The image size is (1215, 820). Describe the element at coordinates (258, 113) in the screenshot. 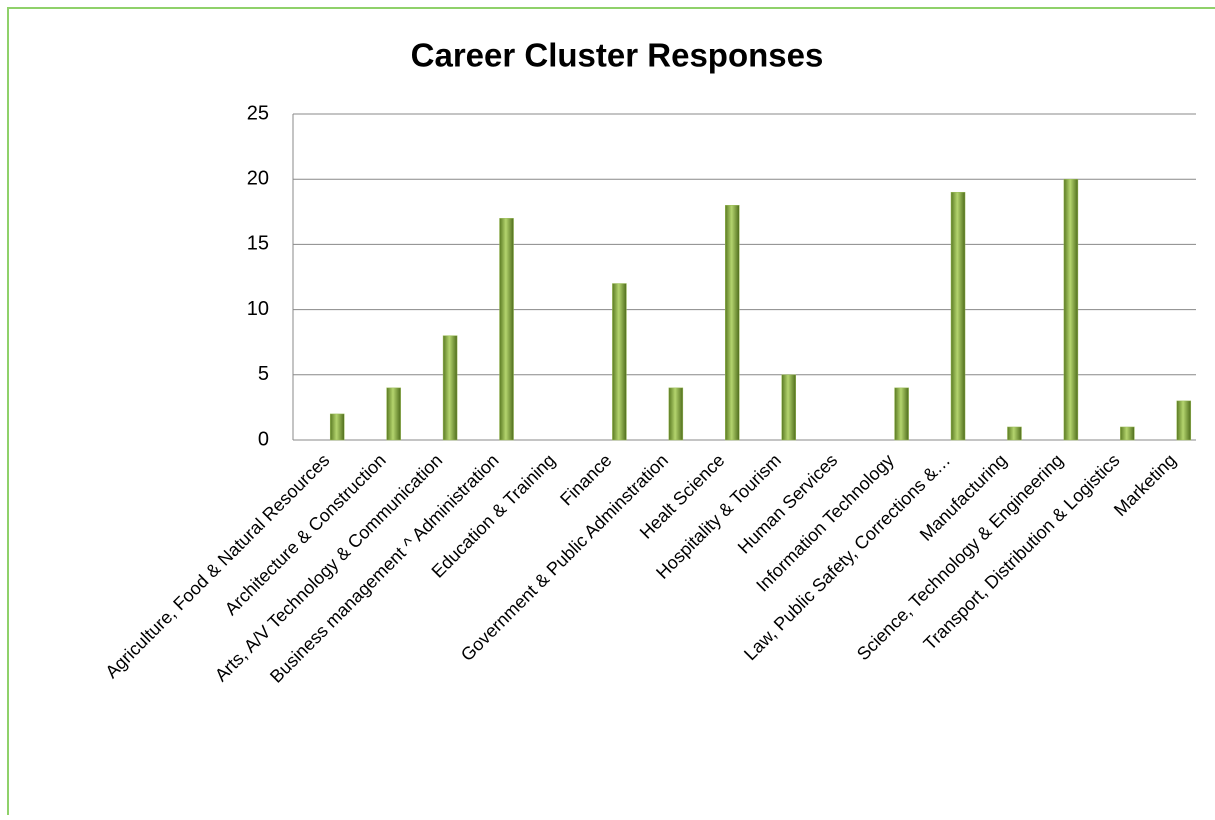

I see `y-tick-label: 25` at that location.